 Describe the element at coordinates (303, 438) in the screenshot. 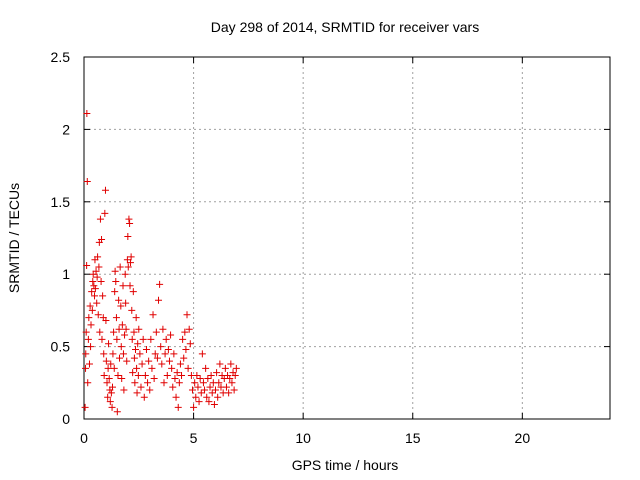

I see `x-tick-label: 10` at that location.